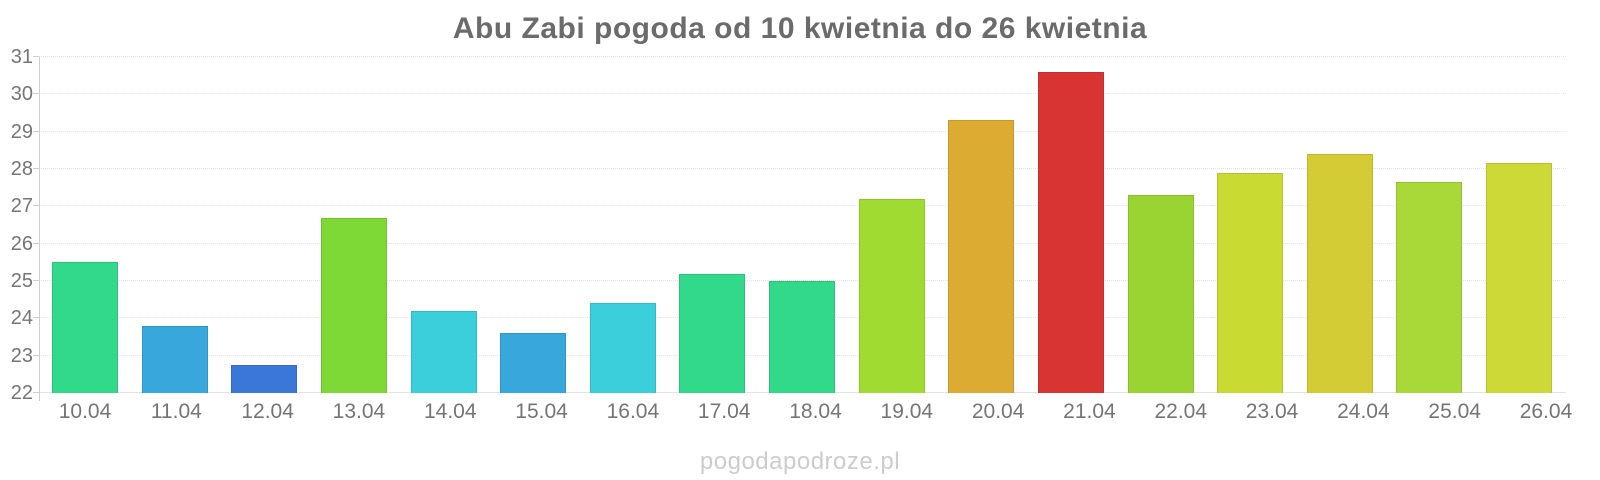 This screenshot has width=1600, height=480. I want to click on x-tick-label: 11.04, so click(176, 411).